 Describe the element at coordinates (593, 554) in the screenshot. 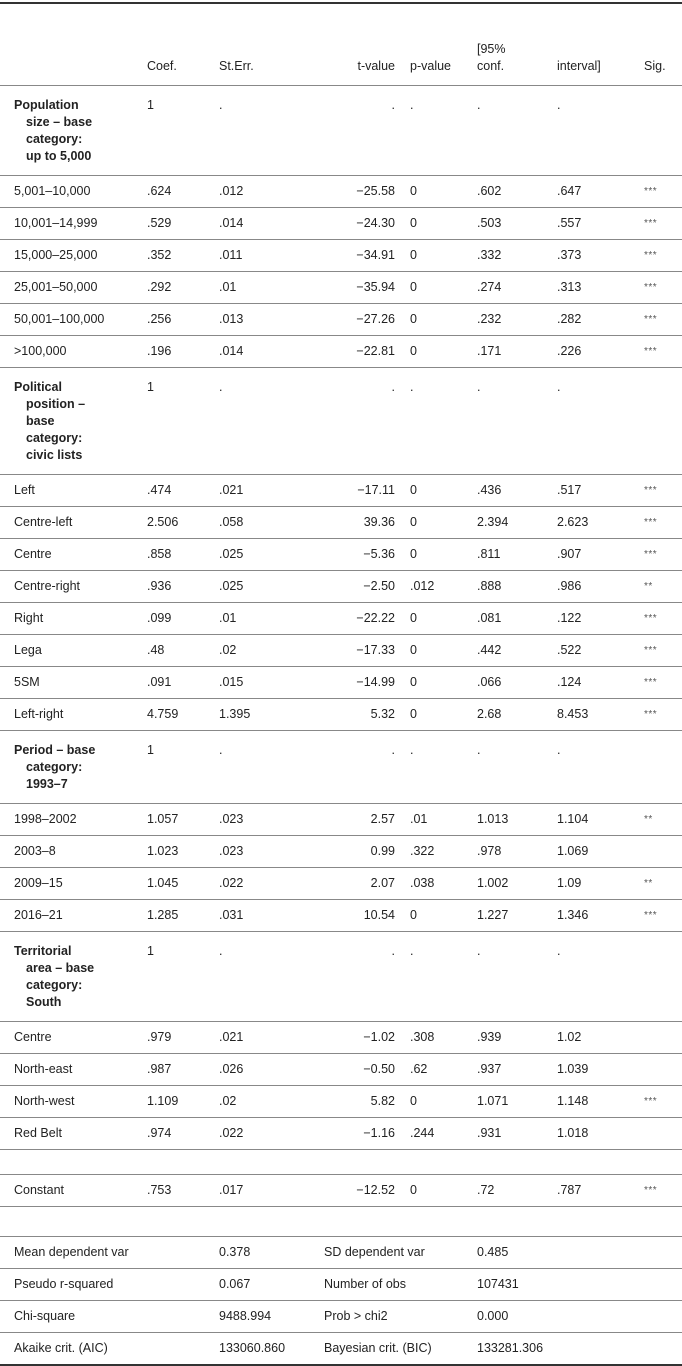

I see `conf-high-cell: .907` at that location.